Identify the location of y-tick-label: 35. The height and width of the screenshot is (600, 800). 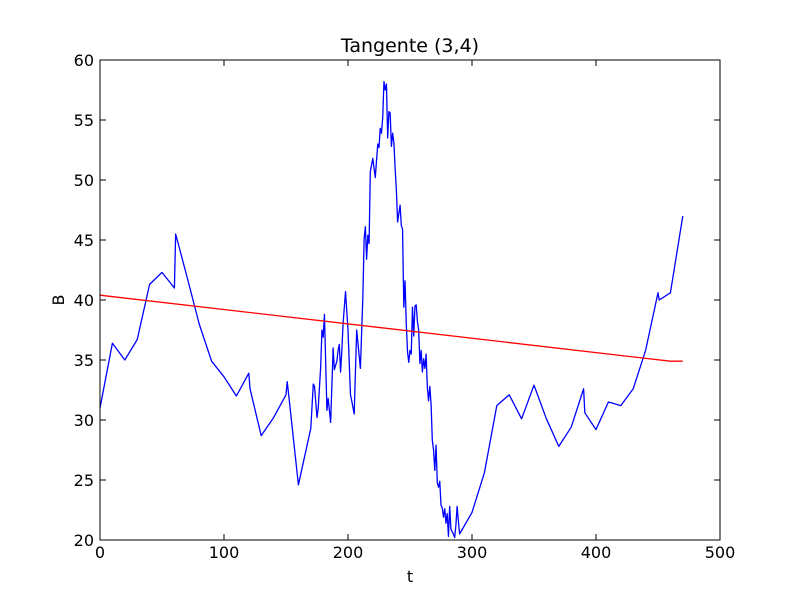
(84, 360).